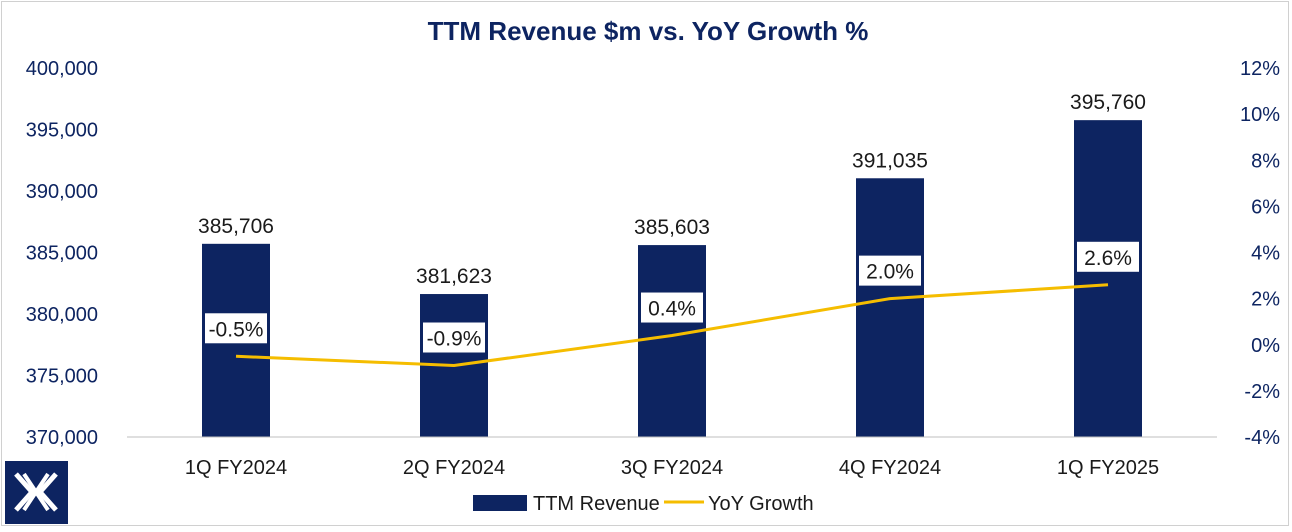 This screenshot has width=1292, height=532. What do you see at coordinates (236, 226) in the screenshot?
I see `revenue-data-label: 385,706` at bounding box center [236, 226].